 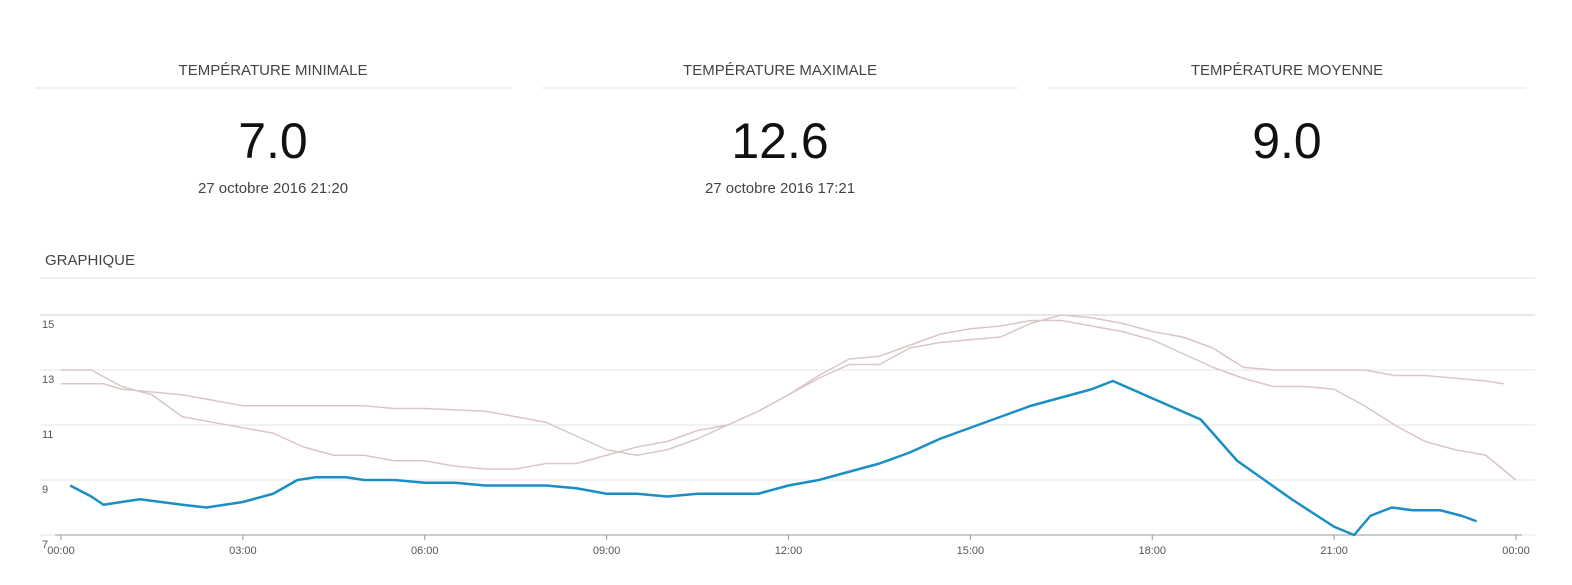 I want to click on x-tick-label: 18:00, so click(x=1152, y=551).